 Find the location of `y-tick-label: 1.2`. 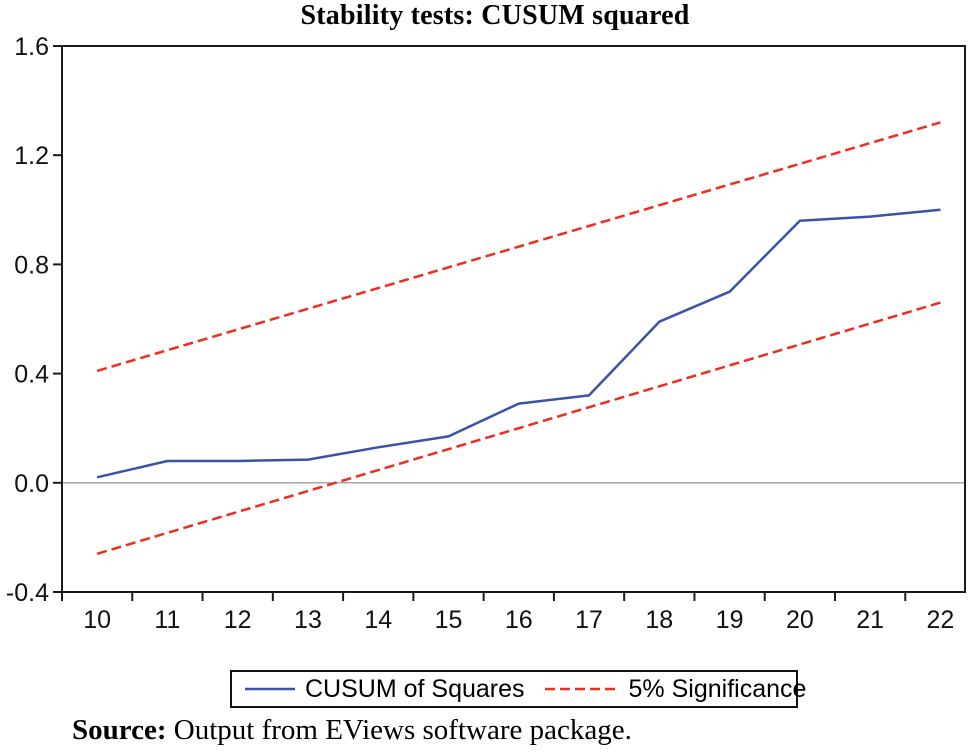

y-tick-label: 1.2 is located at coordinates (31, 156).